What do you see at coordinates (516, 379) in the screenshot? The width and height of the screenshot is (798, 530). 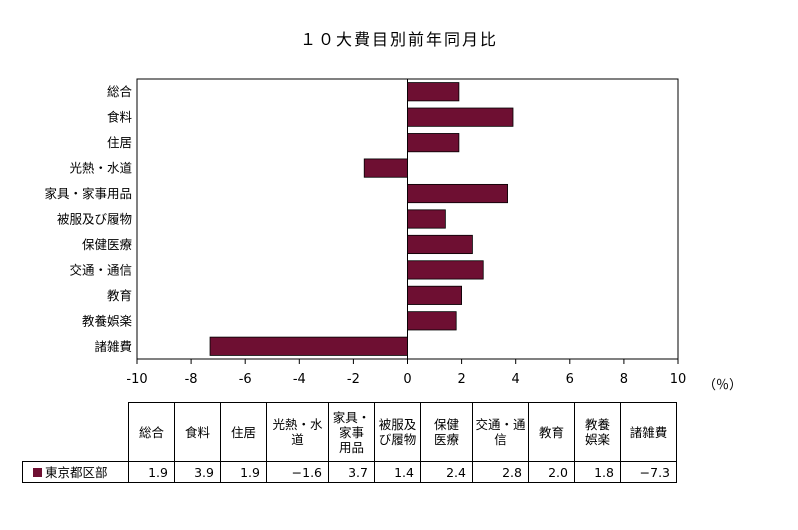 I see `x-tick-label: 4` at bounding box center [516, 379].